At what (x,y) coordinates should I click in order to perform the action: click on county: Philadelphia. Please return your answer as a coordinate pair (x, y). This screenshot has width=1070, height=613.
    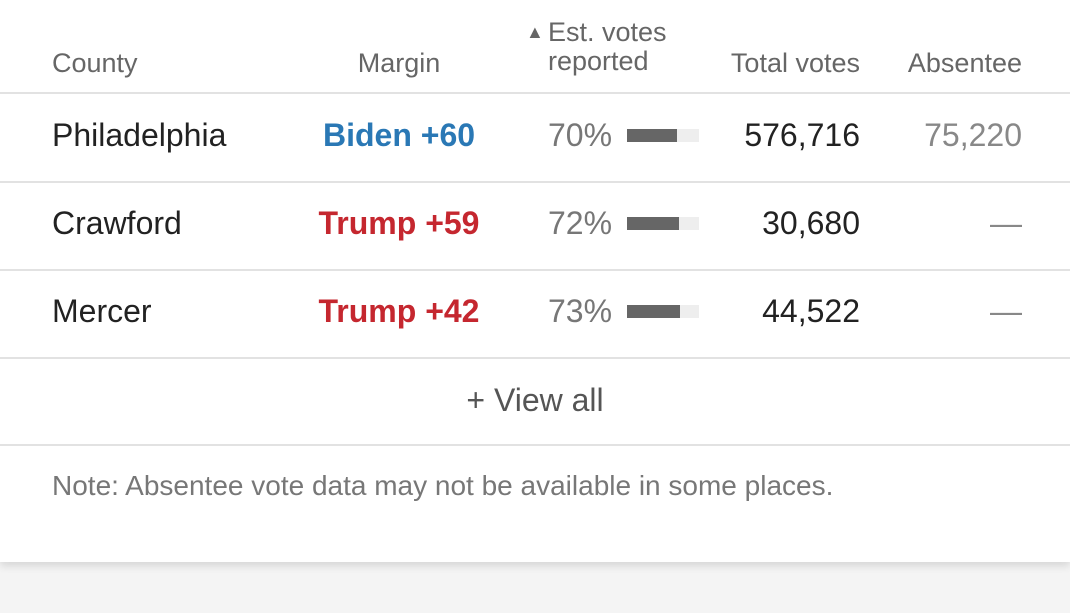
    Looking at the image, I should click on (139, 135).